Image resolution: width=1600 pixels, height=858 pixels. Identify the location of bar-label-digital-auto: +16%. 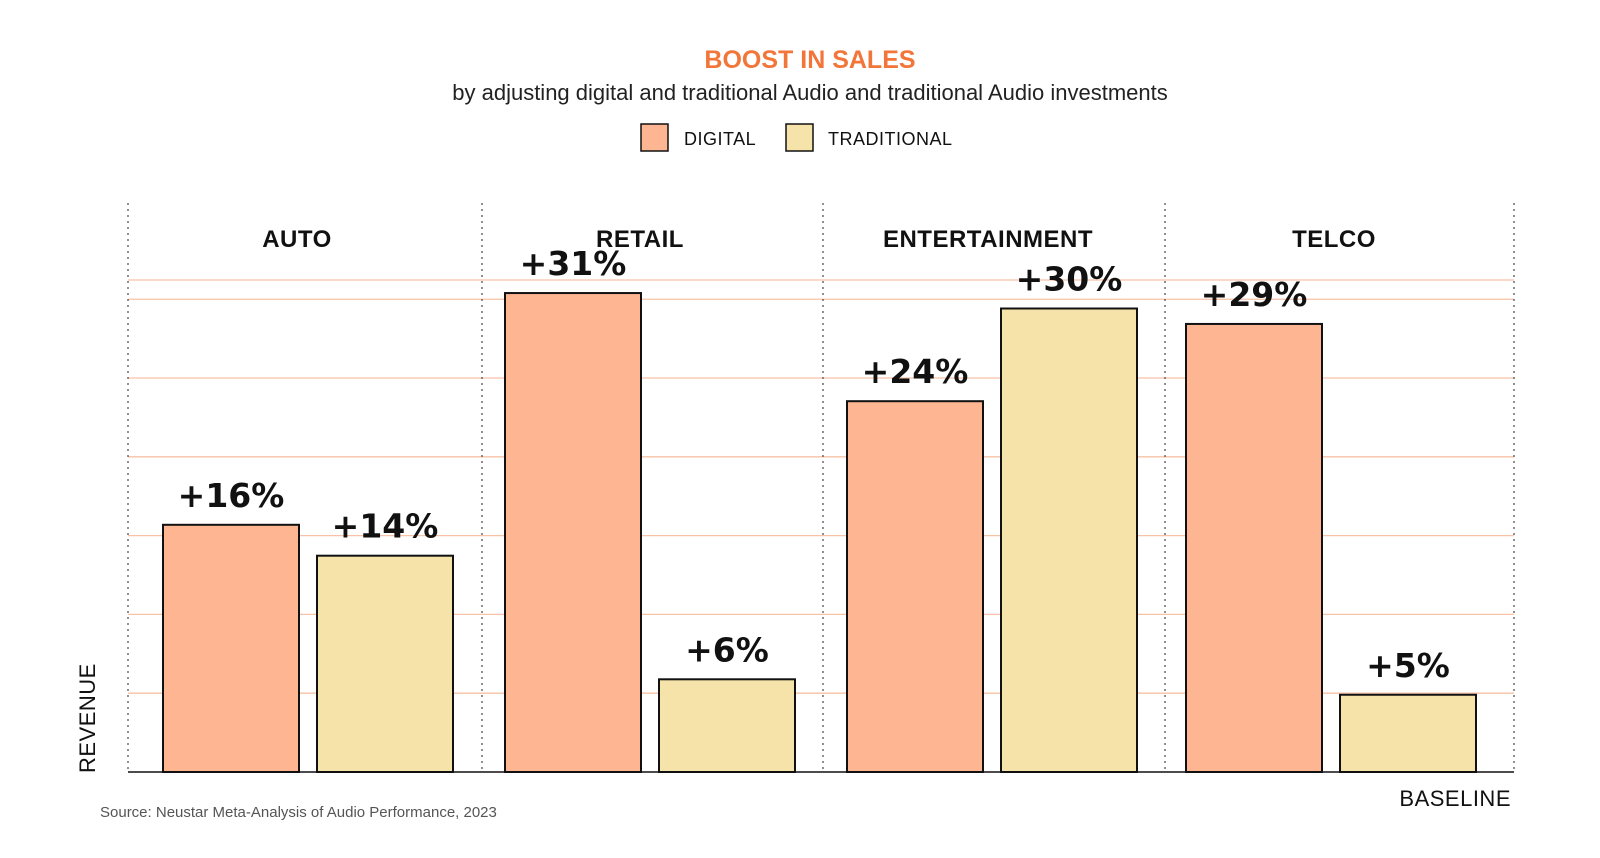
(231, 495).